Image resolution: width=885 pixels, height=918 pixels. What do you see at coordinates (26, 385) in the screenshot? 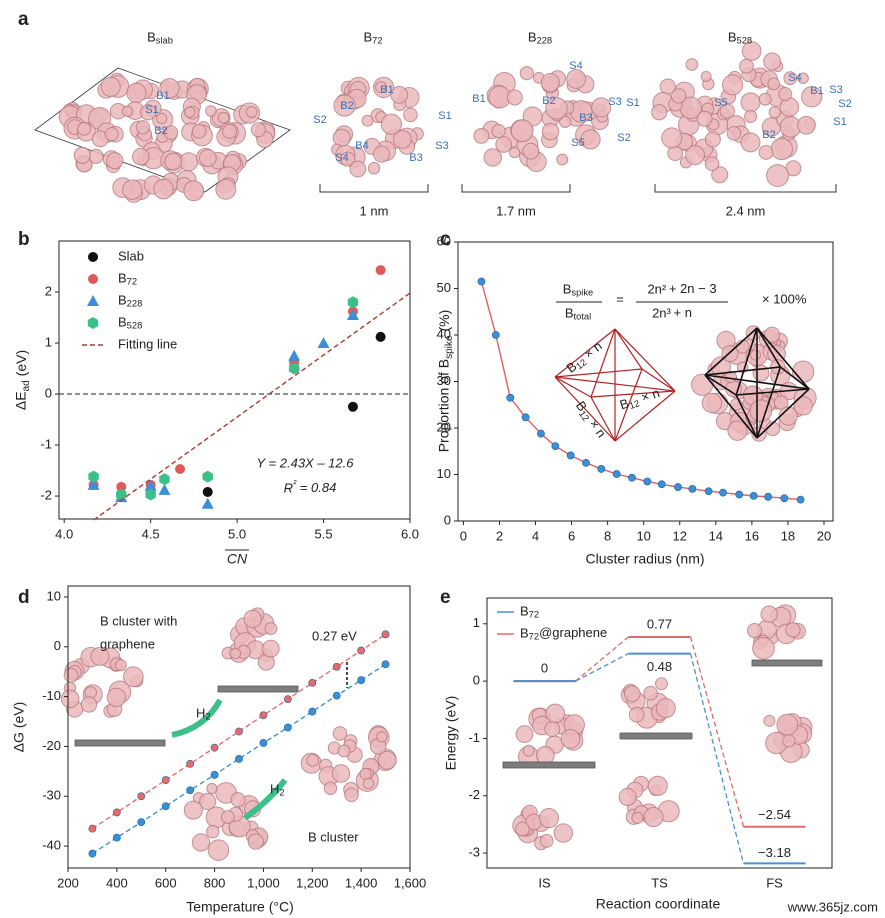
I see `script-text: ad` at bounding box center [26, 385].